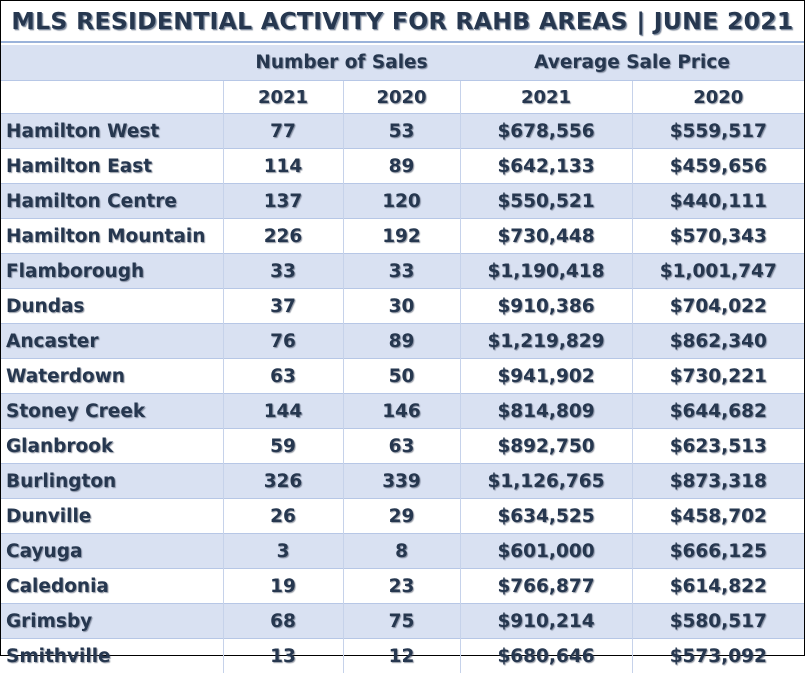 This screenshot has width=805, height=673. I want to click on area-cell: Cayuga, so click(112, 551).